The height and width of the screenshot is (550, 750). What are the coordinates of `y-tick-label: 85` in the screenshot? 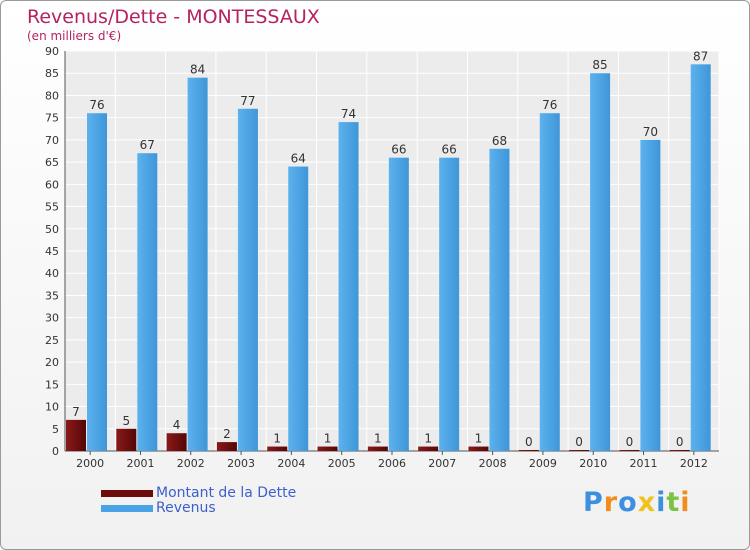 It's located at (52, 73).